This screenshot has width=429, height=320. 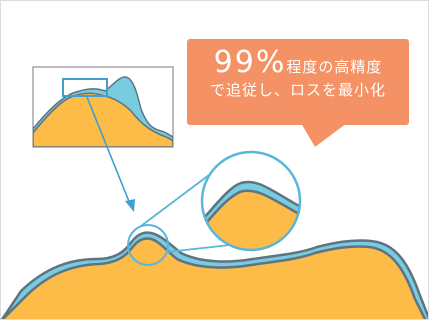 What do you see at coordinates (110, 154) in the screenshot?
I see `zoom-arrow` at bounding box center [110, 154].